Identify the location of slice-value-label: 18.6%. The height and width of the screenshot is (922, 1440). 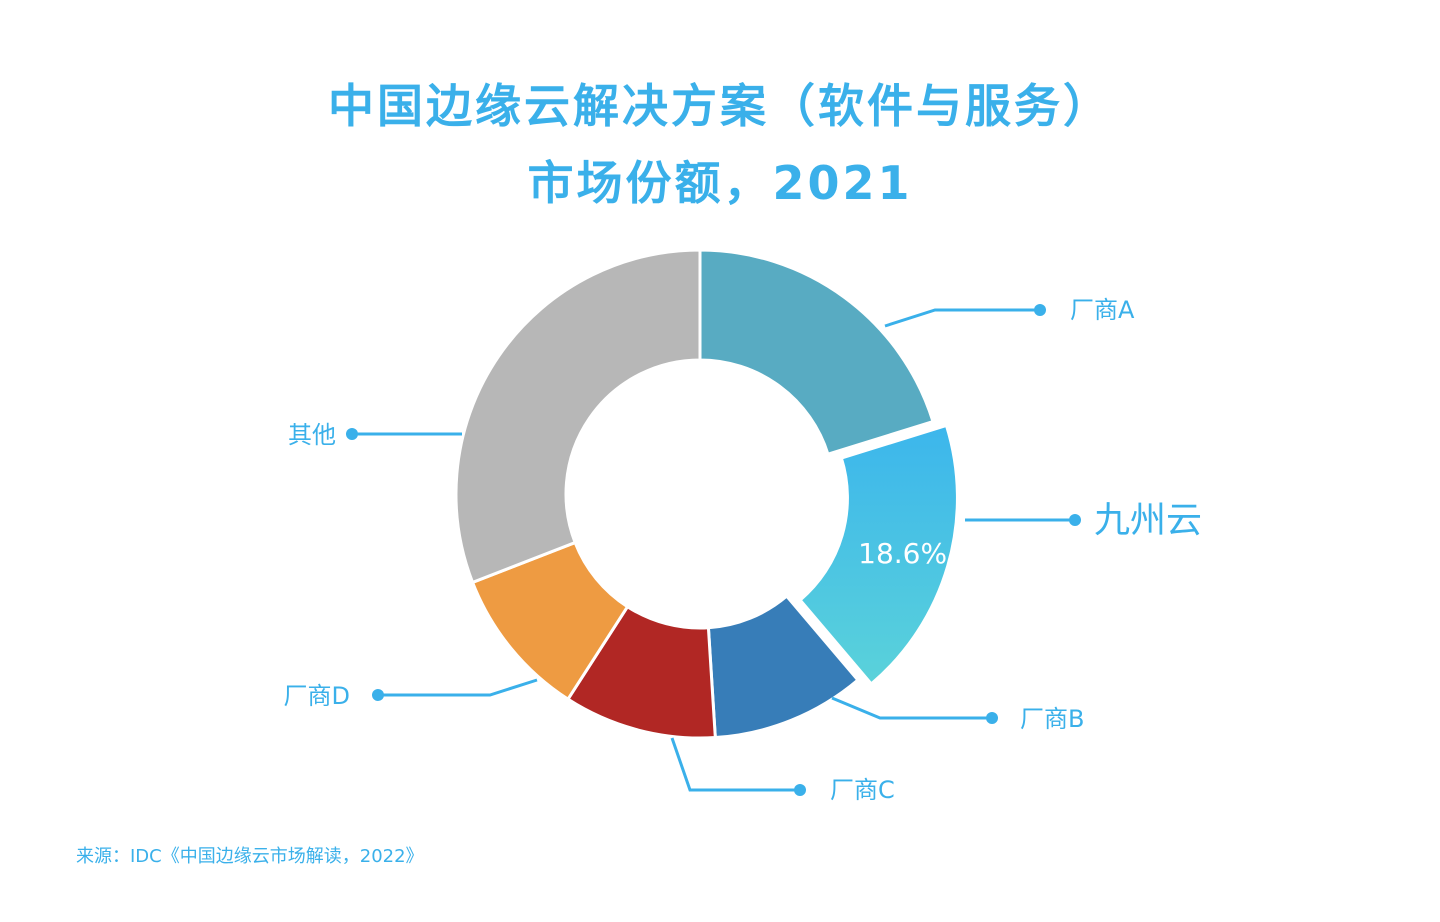
(902, 553).